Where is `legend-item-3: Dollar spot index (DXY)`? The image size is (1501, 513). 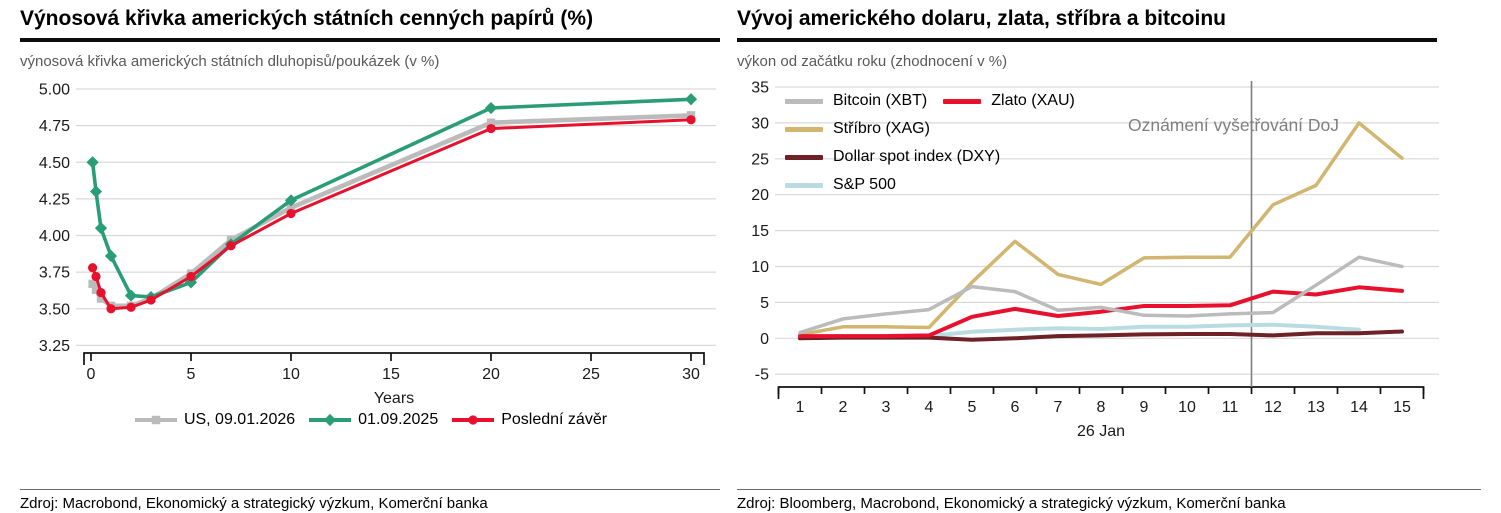
legend-item-3: Dollar spot index (DXY) is located at coordinates (892, 157).